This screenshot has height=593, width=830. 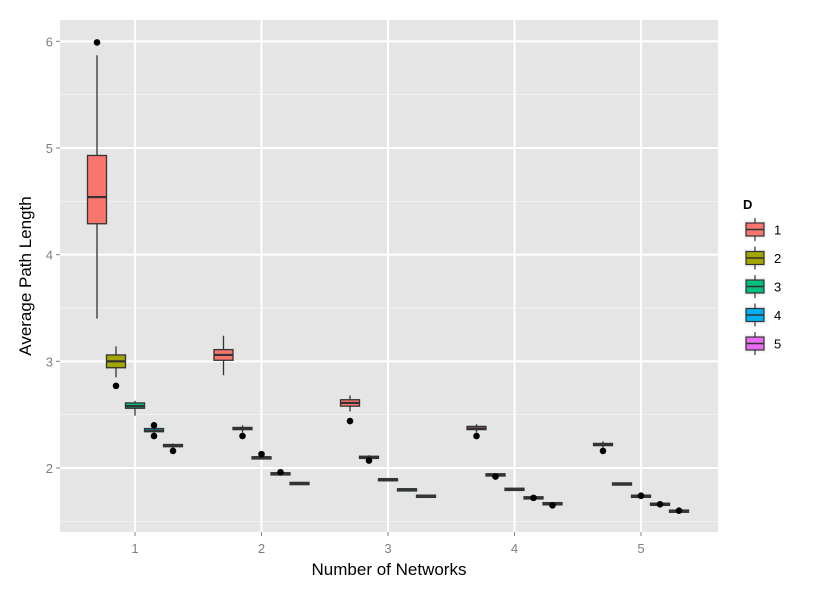 What do you see at coordinates (134, 548) in the screenshot?
I see `x-tick-label: 1` at bounding box center [134, 548].